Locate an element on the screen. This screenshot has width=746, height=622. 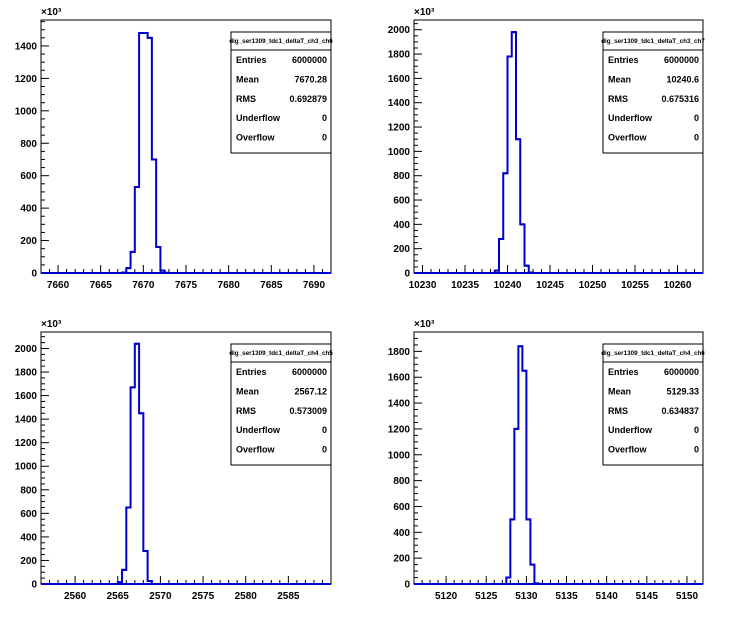
stats-value: 7670.28 is located at coordinates (310, 79).